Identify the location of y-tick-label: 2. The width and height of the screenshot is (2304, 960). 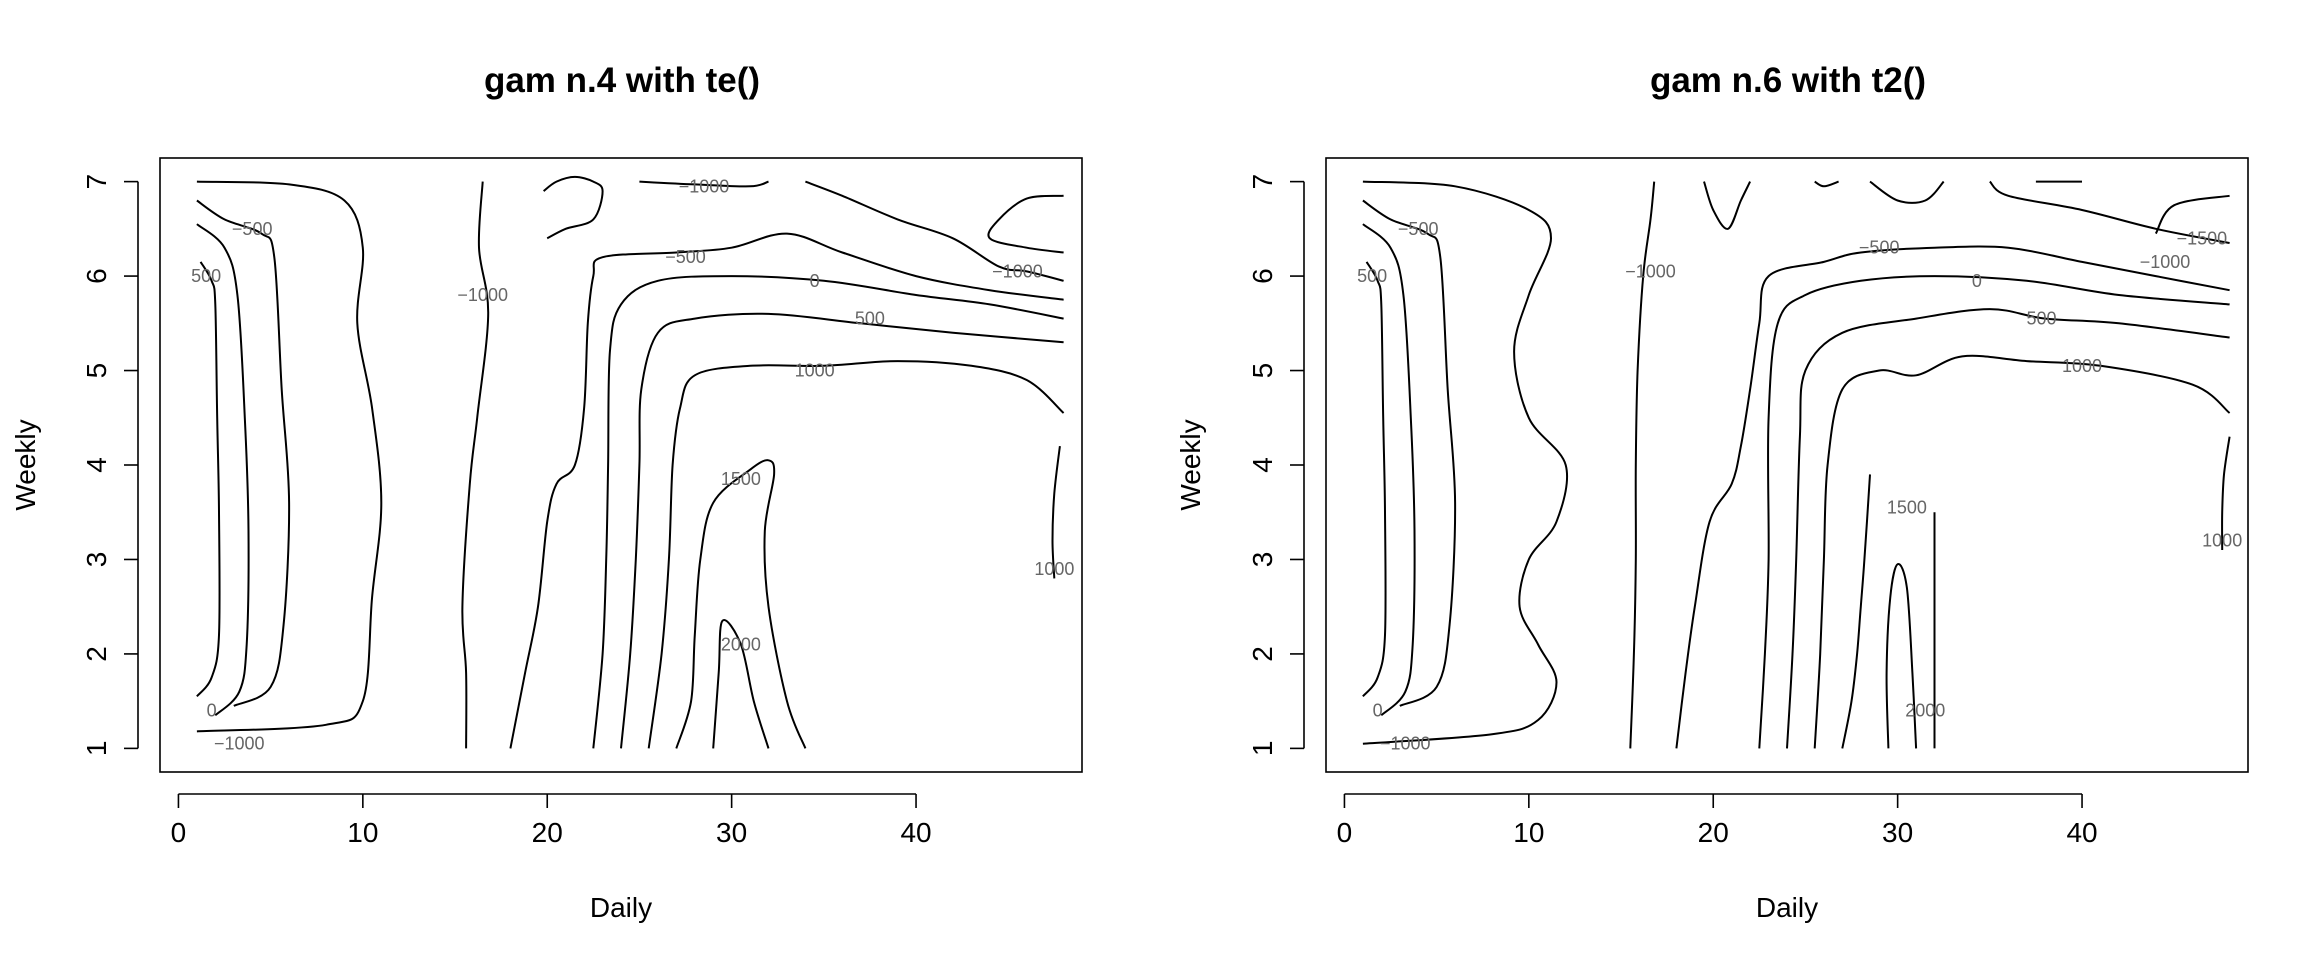
(96, 654).